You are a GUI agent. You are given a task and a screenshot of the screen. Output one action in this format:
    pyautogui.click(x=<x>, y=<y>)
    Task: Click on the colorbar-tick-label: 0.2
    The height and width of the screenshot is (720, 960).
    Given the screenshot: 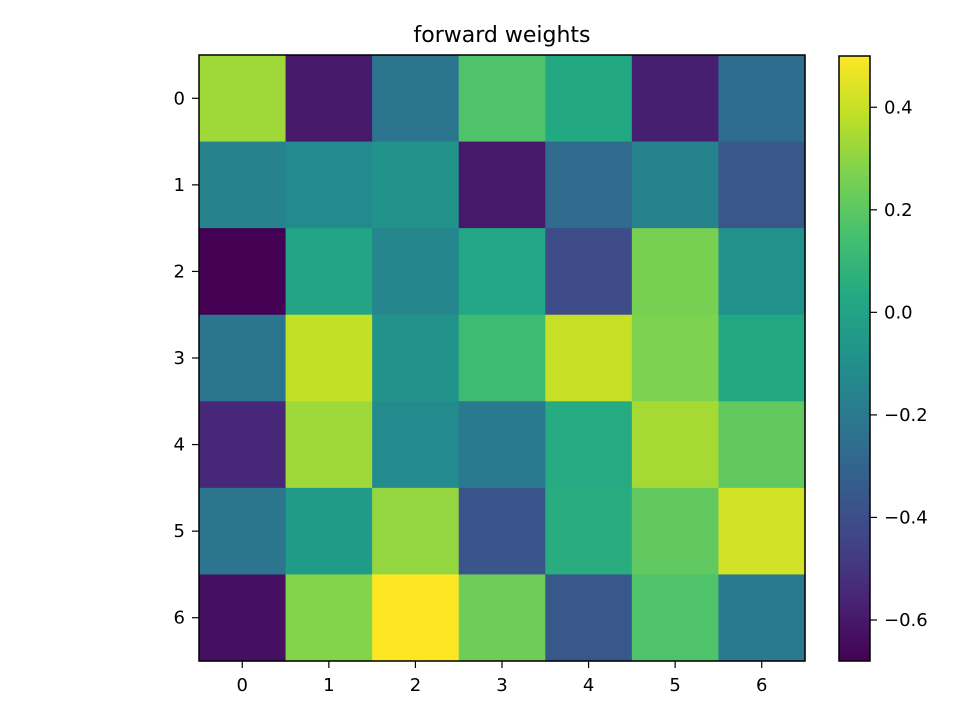 What is the action you would take?
    pyautogui.click(x=898, y=210)
    